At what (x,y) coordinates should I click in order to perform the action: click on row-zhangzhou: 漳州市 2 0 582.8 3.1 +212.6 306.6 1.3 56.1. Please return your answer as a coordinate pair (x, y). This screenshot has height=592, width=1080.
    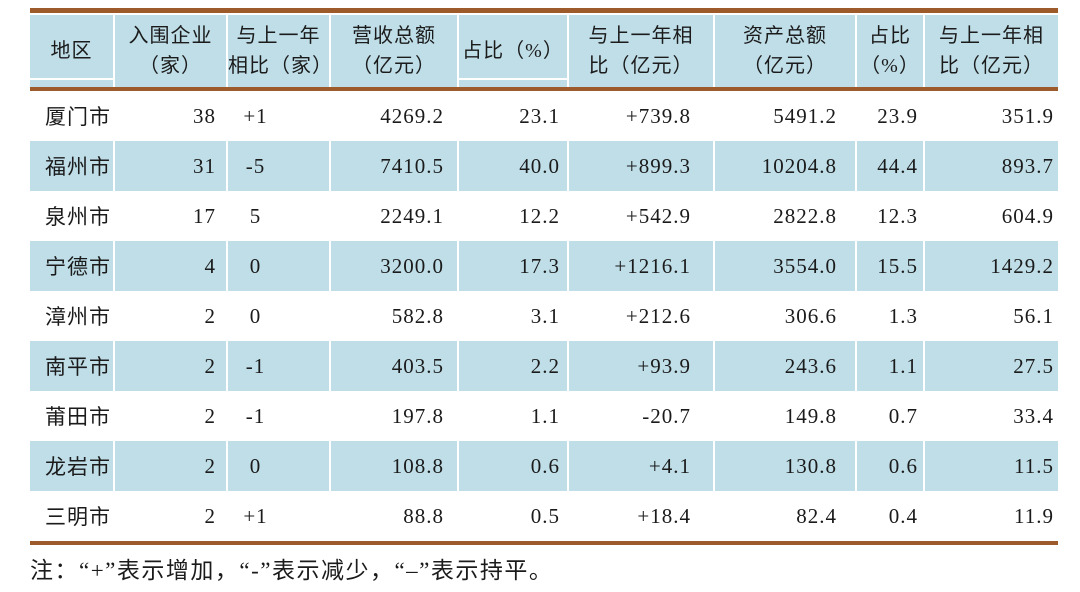
    Looking at the image, I should click on (544, 316).